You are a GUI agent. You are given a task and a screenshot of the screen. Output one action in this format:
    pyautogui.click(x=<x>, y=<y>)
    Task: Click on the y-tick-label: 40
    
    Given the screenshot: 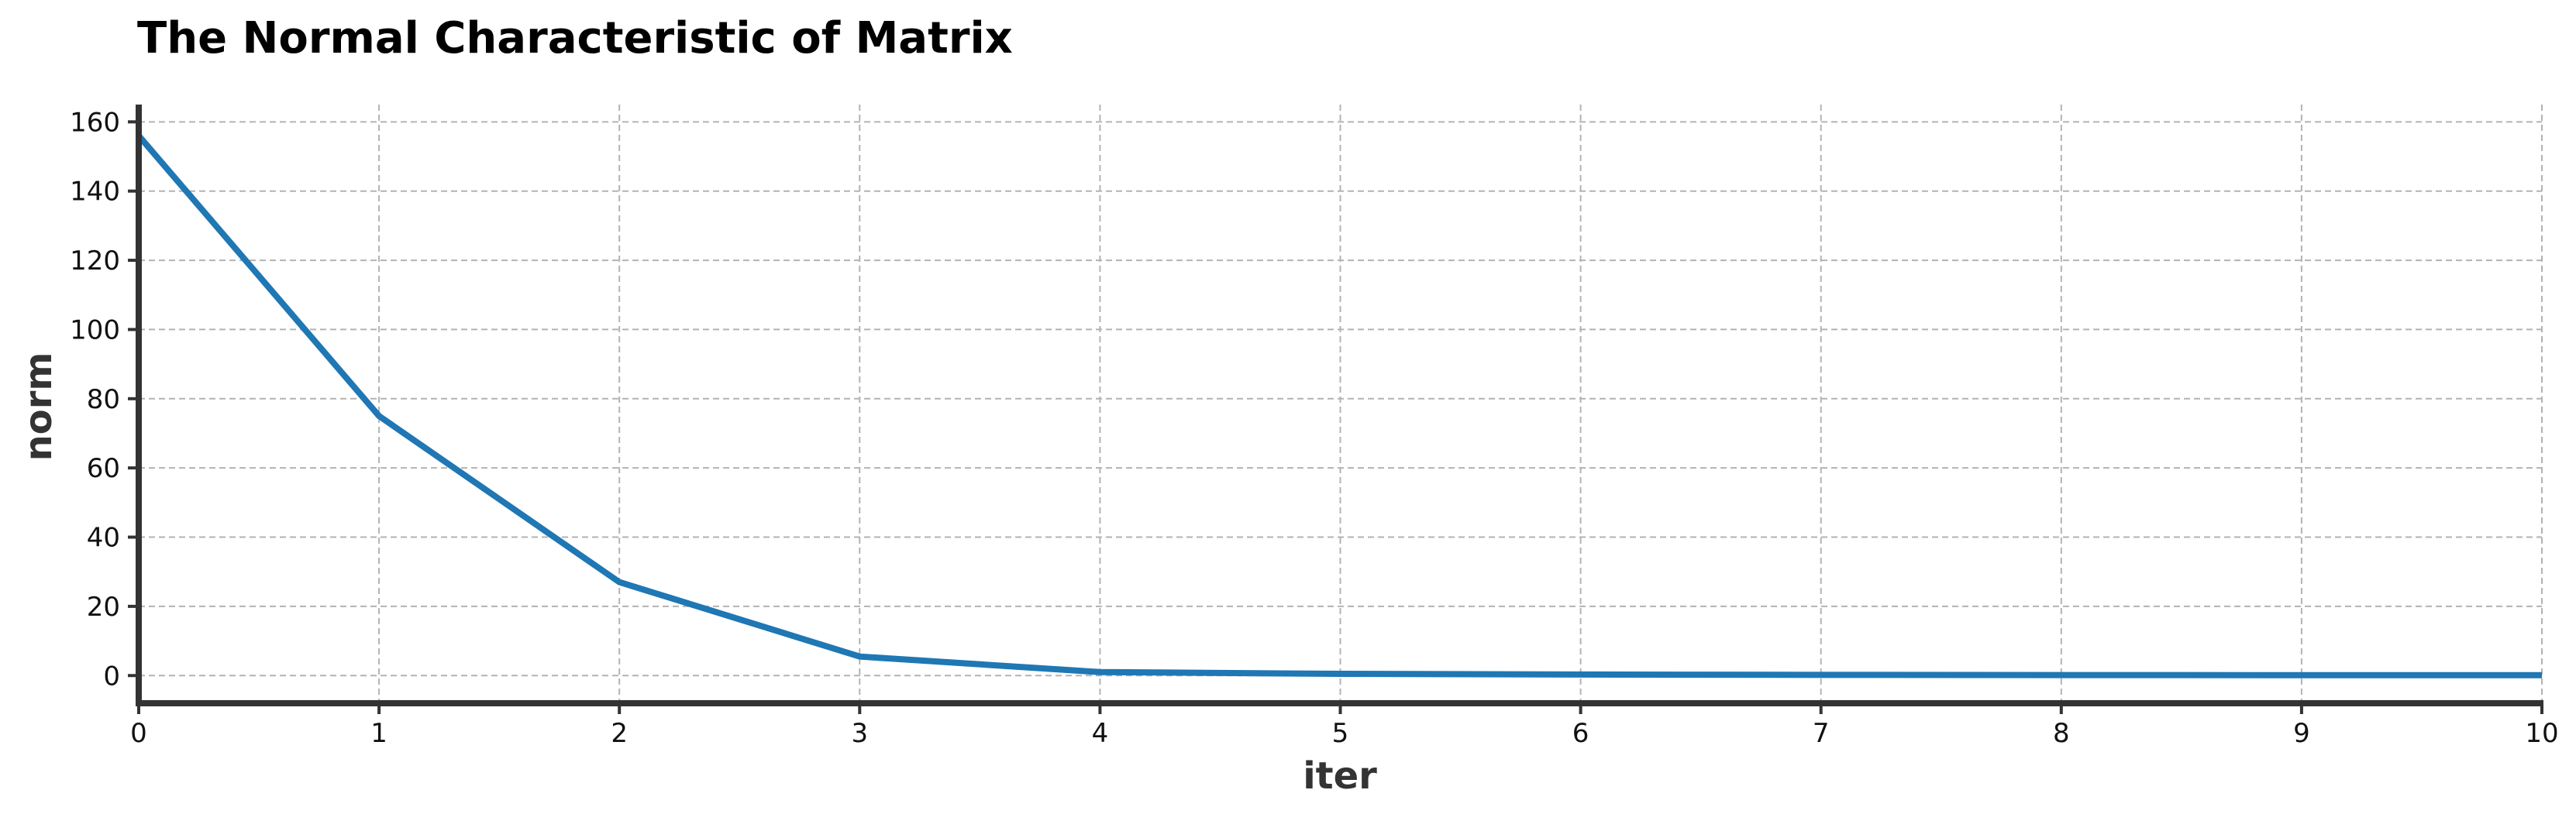 What is the action you would take?
    pyautogui.click(x=103, y=538)
    